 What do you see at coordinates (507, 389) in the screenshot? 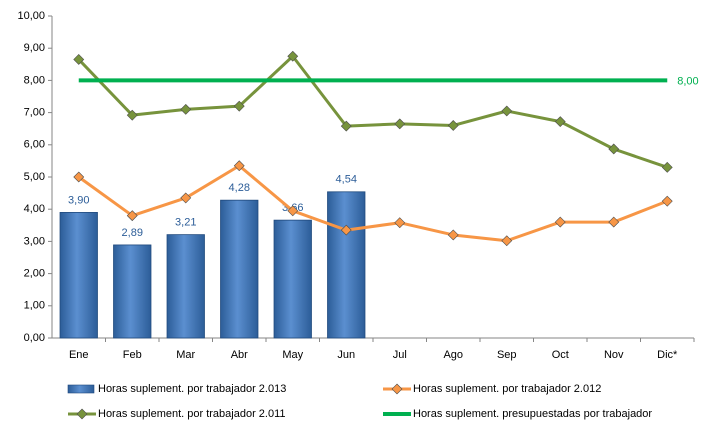
I see `legend-label: Horas suplement. por trabajador 2.012` at bounding box center [507, 389].